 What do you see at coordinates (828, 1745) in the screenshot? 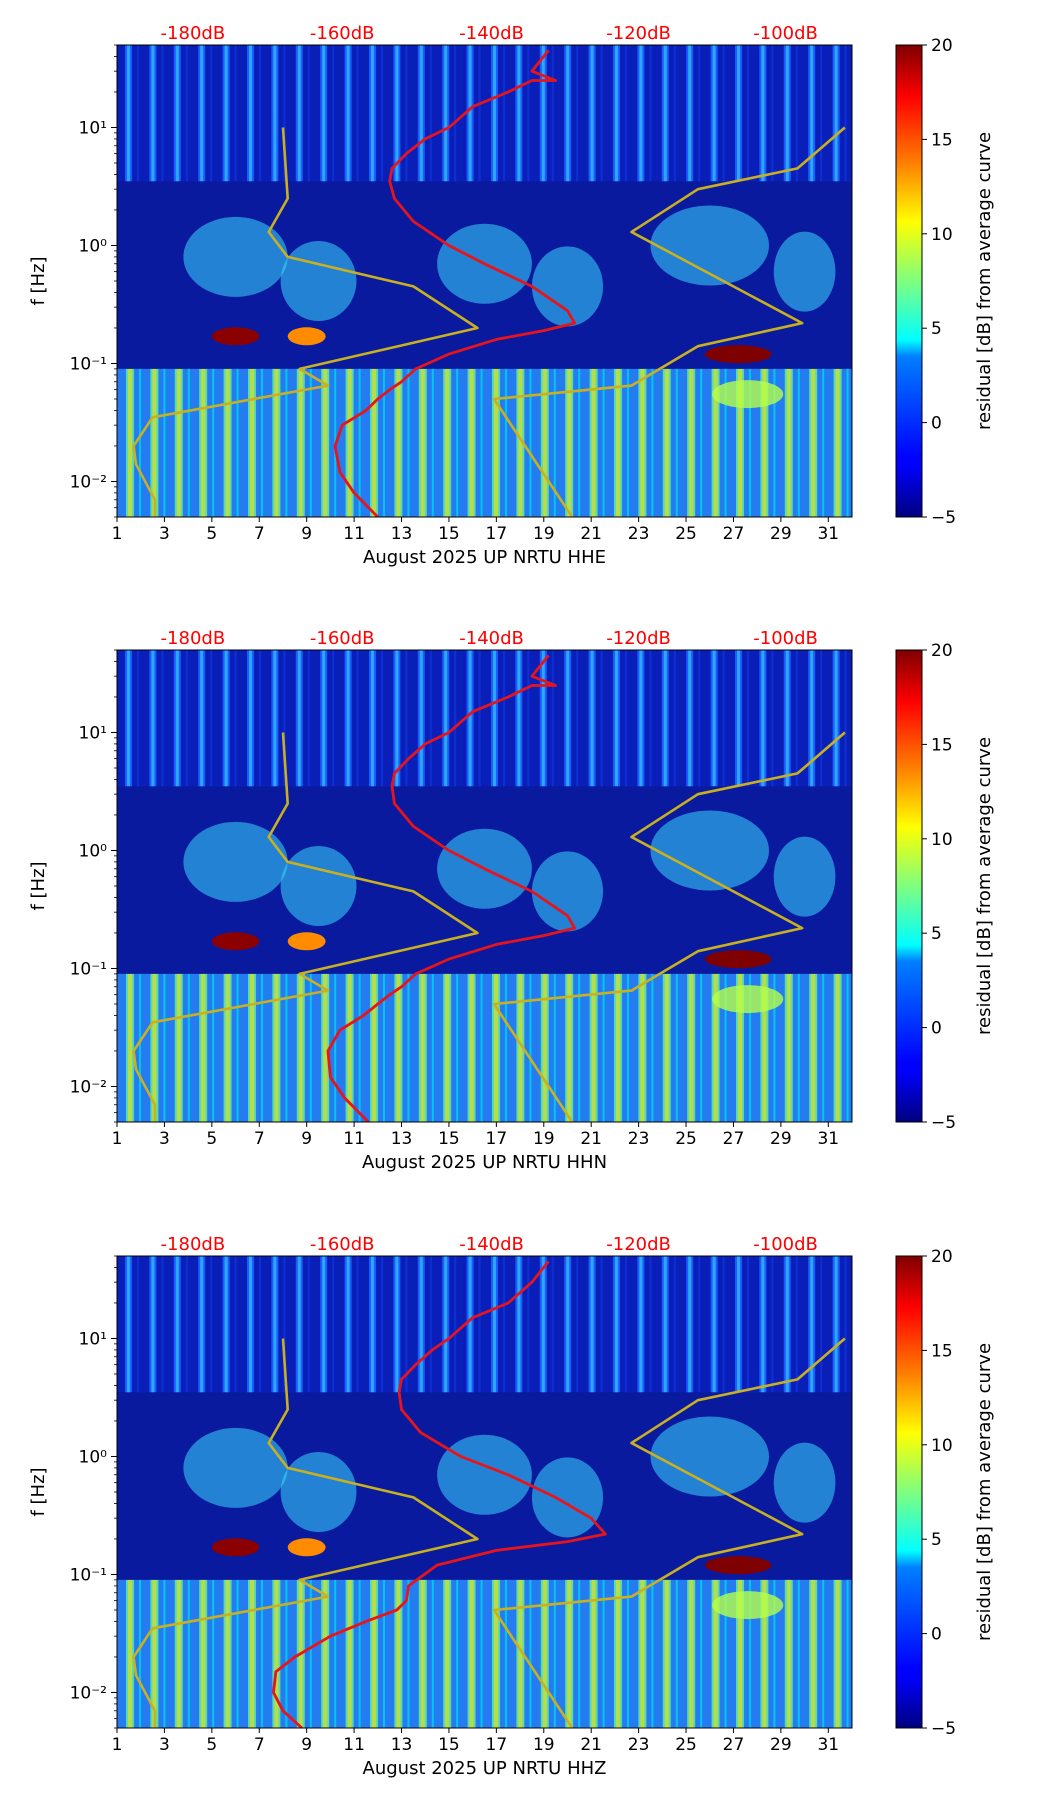
I see `x-tick-label: 31` at bounding box center [828, 1745].